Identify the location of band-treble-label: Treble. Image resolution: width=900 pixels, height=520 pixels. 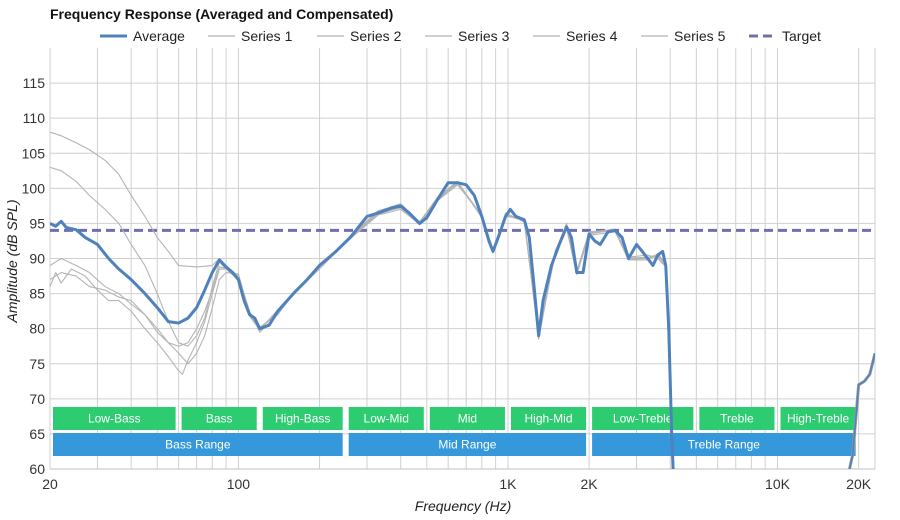
(737, 419).